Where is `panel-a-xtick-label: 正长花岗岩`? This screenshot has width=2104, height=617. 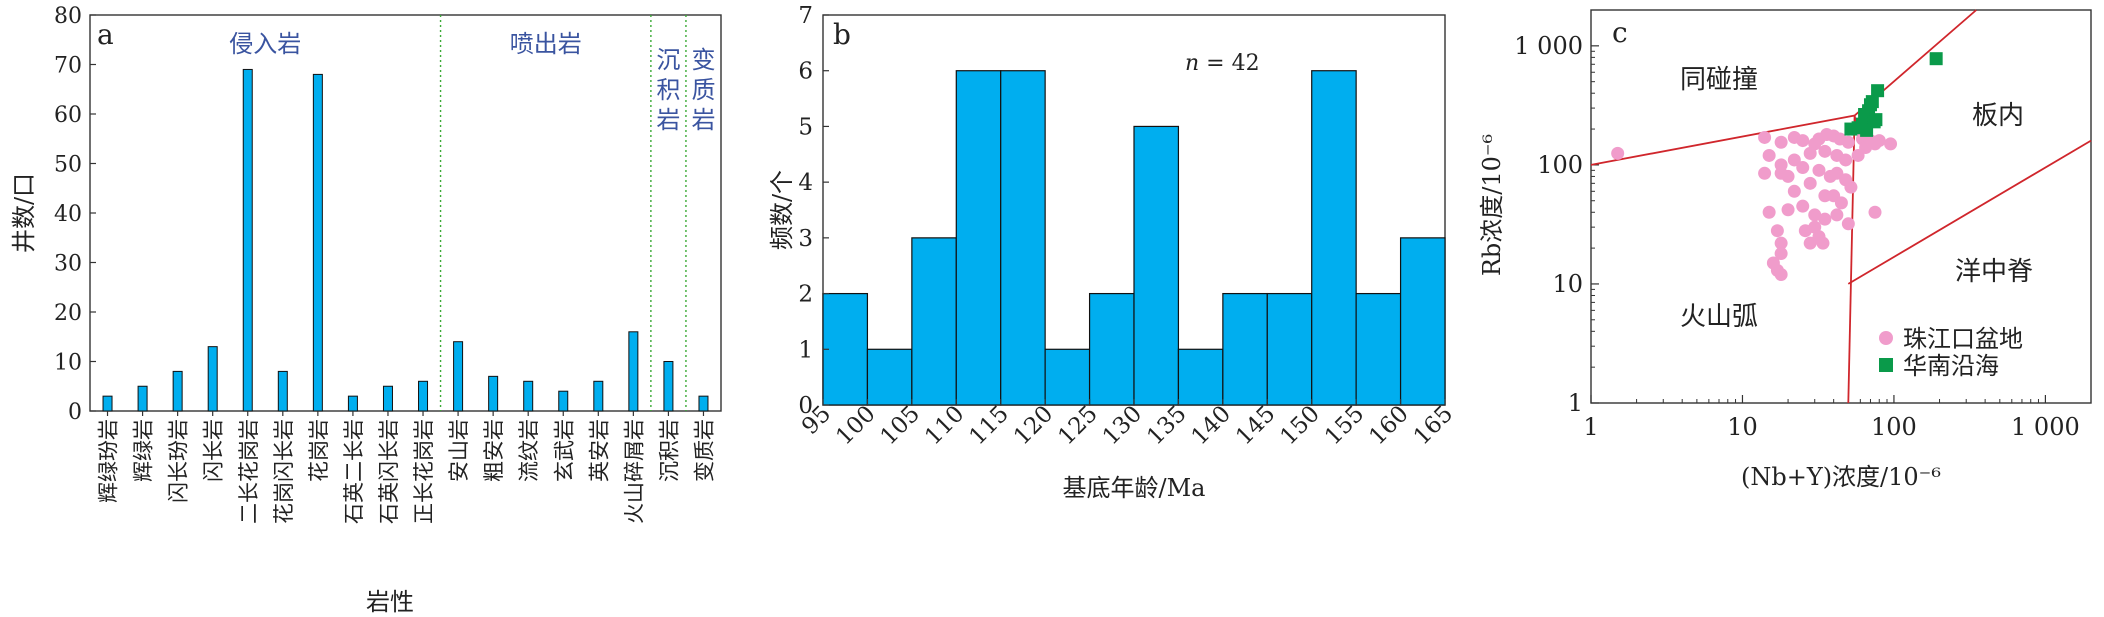
panel-a-xtick-label: 正长花岗岩 is located at coordinates (424, 471).